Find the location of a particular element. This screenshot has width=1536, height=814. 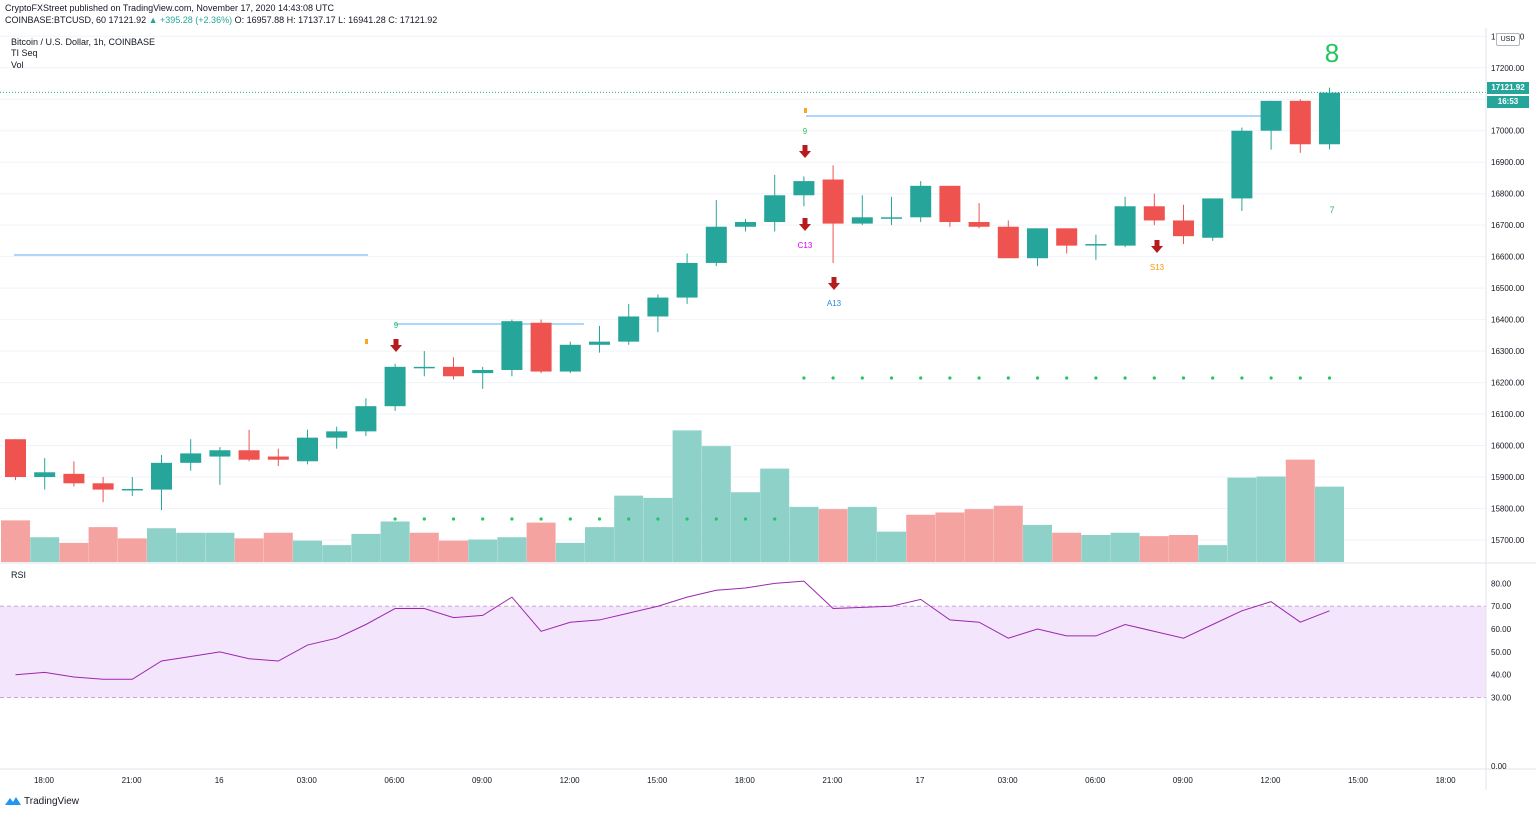

rsi-axis-ticks: 80.00 70.00 60.00 50.00 40.00 30.00 0.00 is located at coordinates (1501, 675).